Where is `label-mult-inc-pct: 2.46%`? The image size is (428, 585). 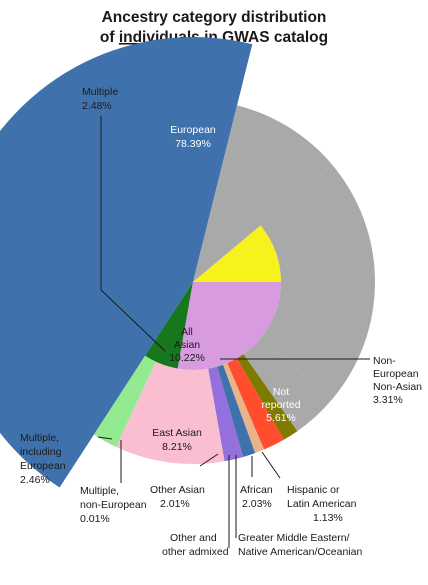
label-mult-inc-pct: 2.46% is located at coordinates (35, 480).